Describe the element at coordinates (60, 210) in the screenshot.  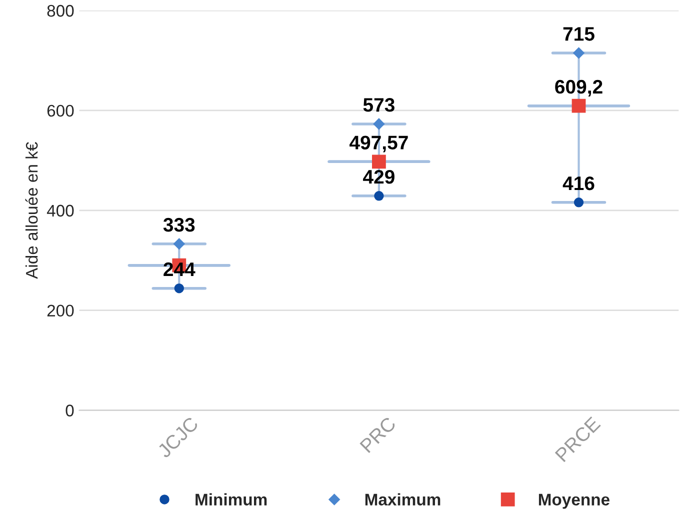
I see `y-tick-label: 400` at that location.